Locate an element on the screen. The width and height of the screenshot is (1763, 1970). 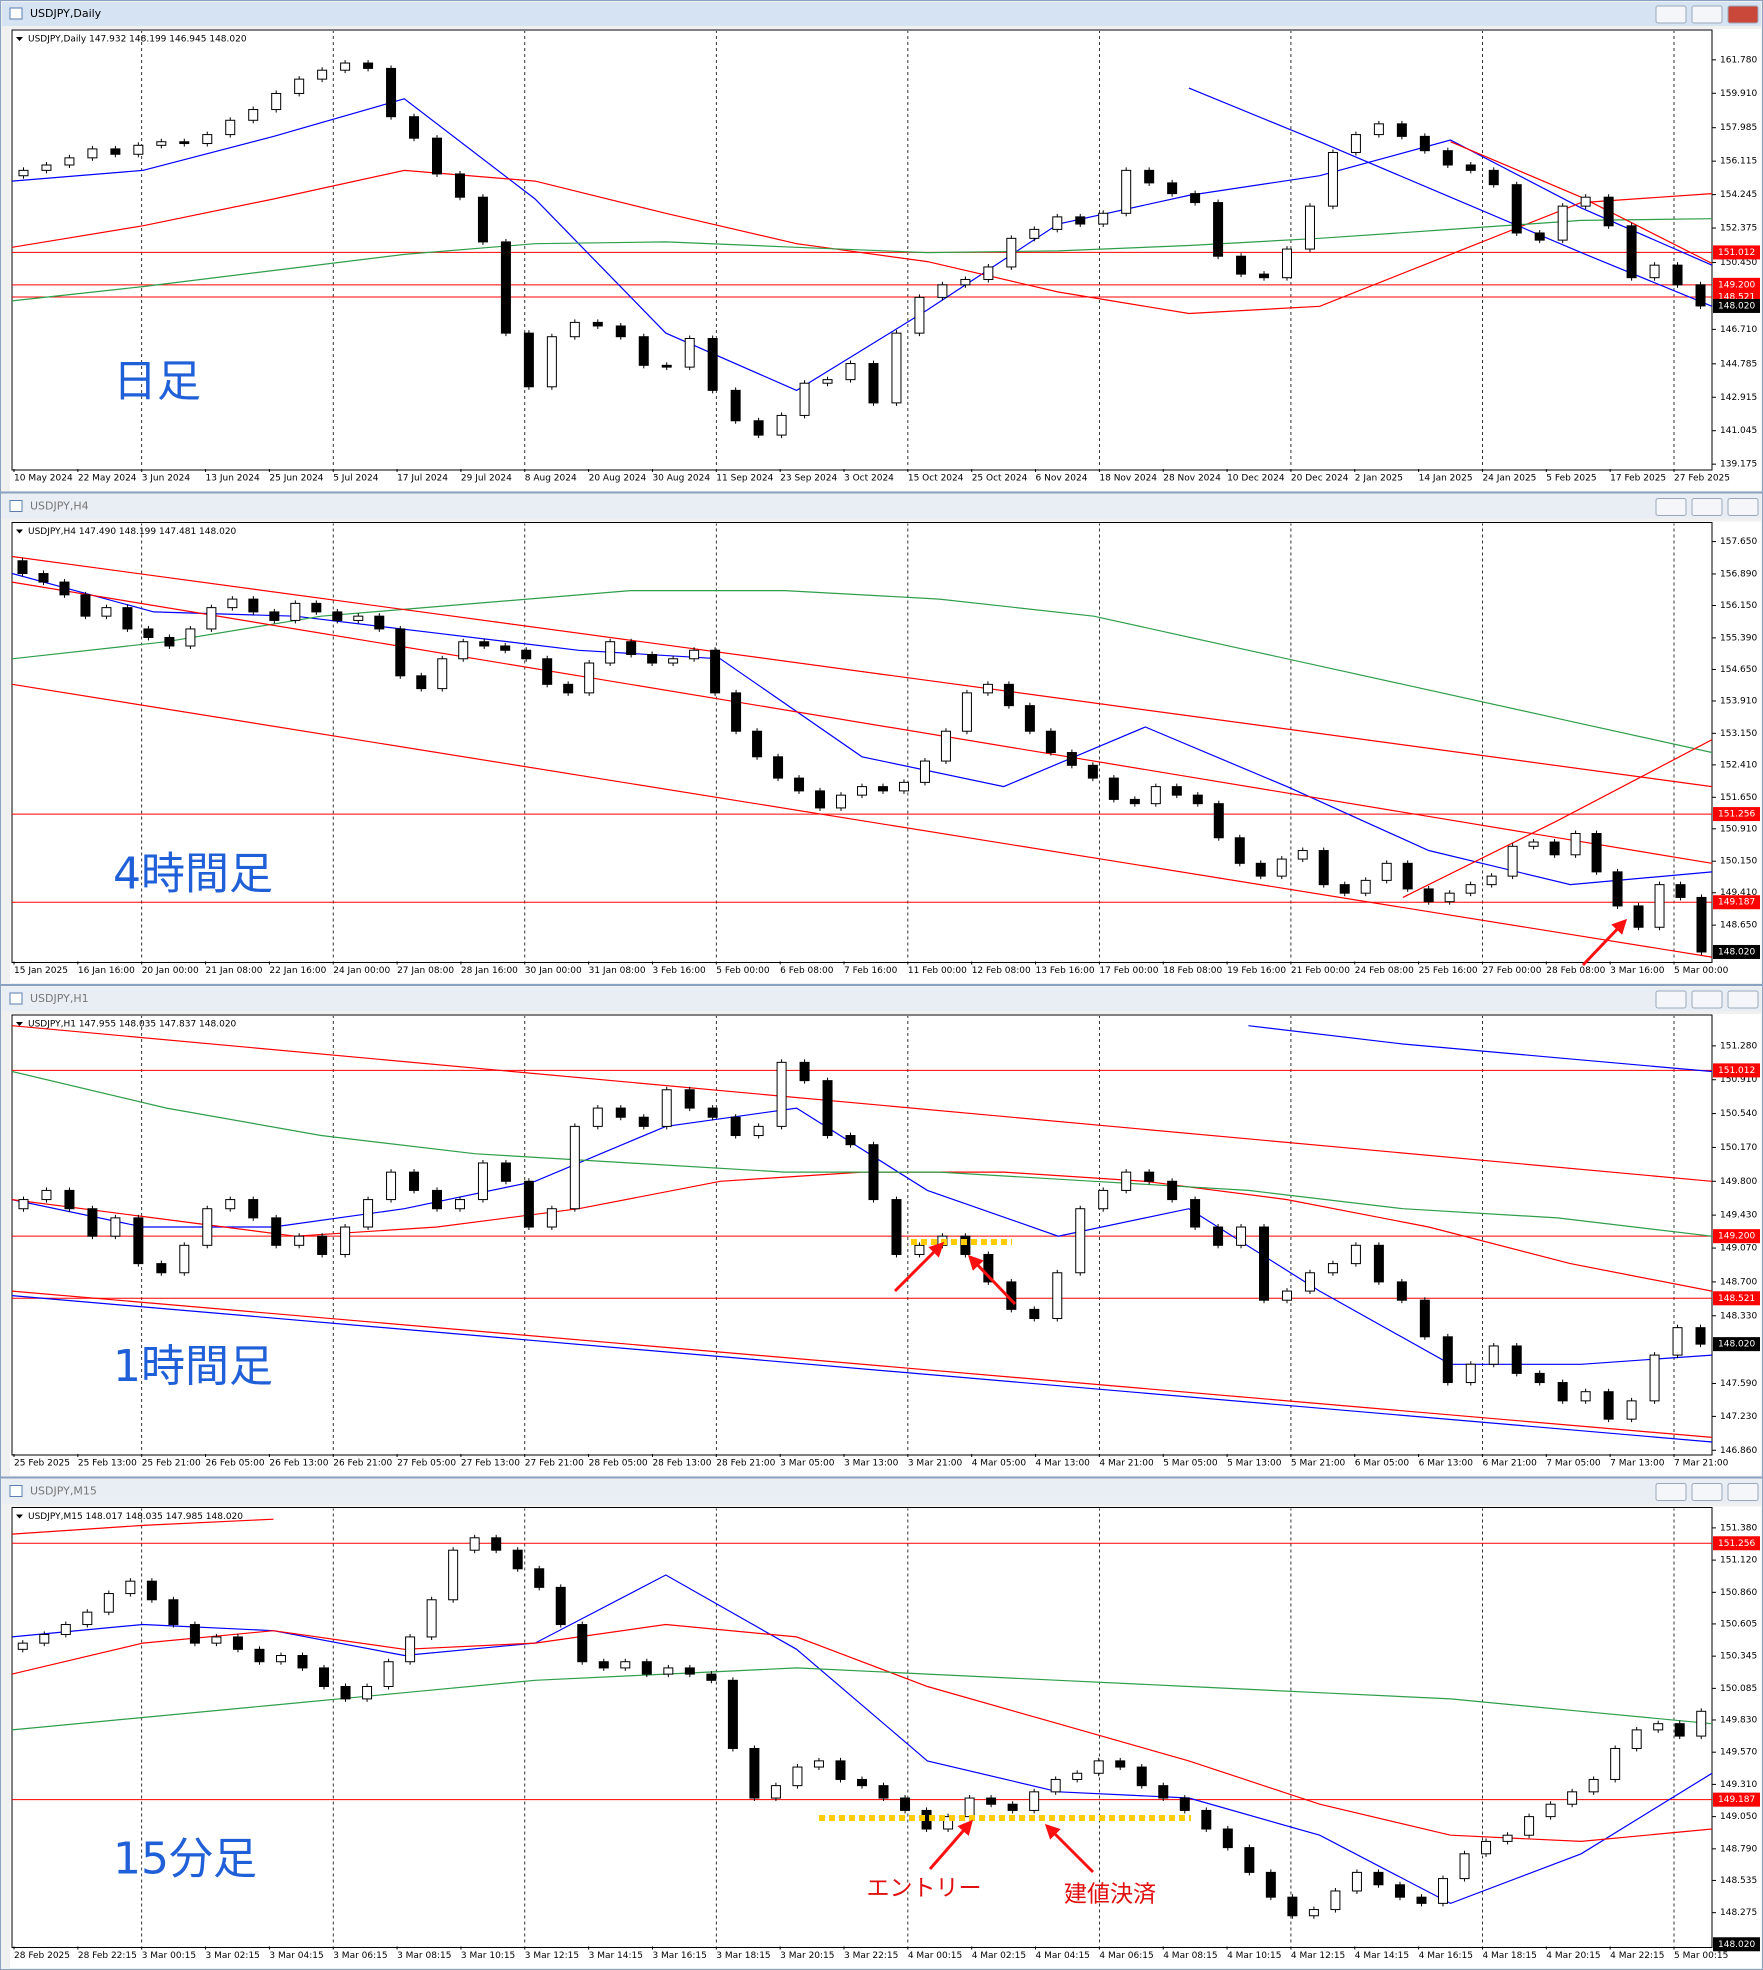
x-tick-label: 23 Sep 2024 is located at coordinates (808, 479).